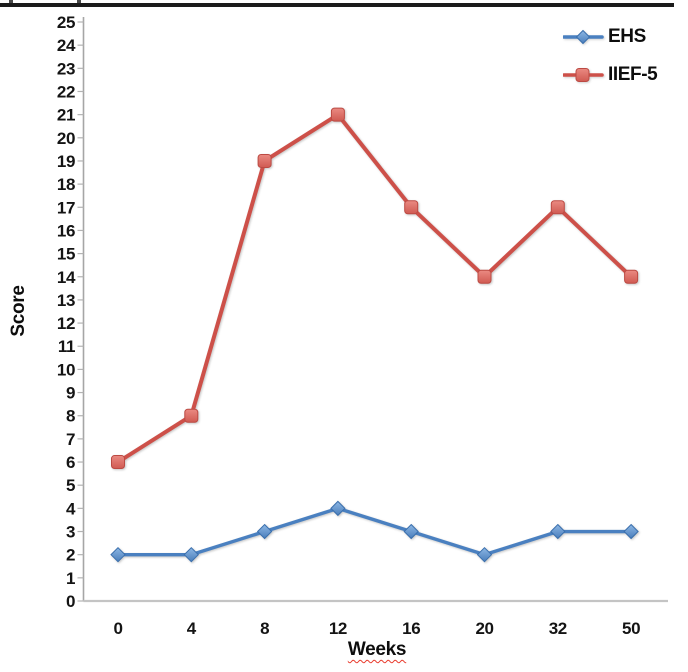 The width and height of the screenshot is (688, 672). I want to click on legend-square-marker, so click(582, 75).